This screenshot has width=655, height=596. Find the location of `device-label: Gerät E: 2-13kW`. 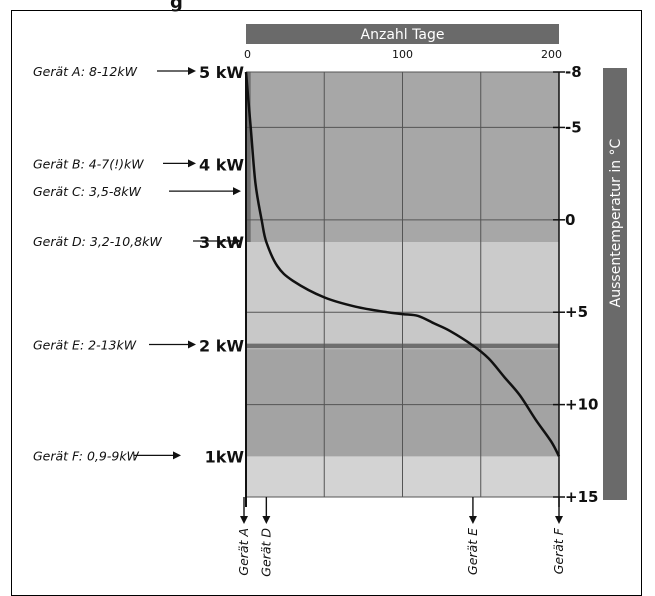

device-label: Gerät E: 2-13kW is located at coordinates (85, 344).